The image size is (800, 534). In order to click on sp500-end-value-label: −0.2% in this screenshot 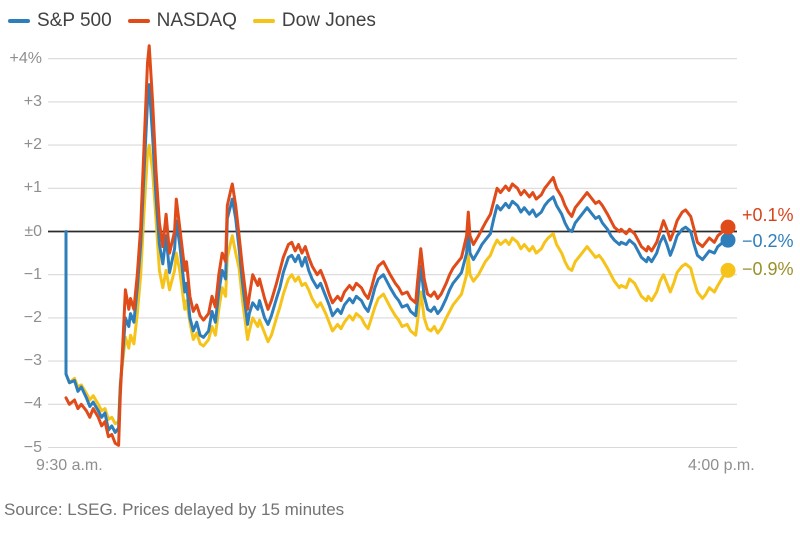, I will do `click(768, 241)`.